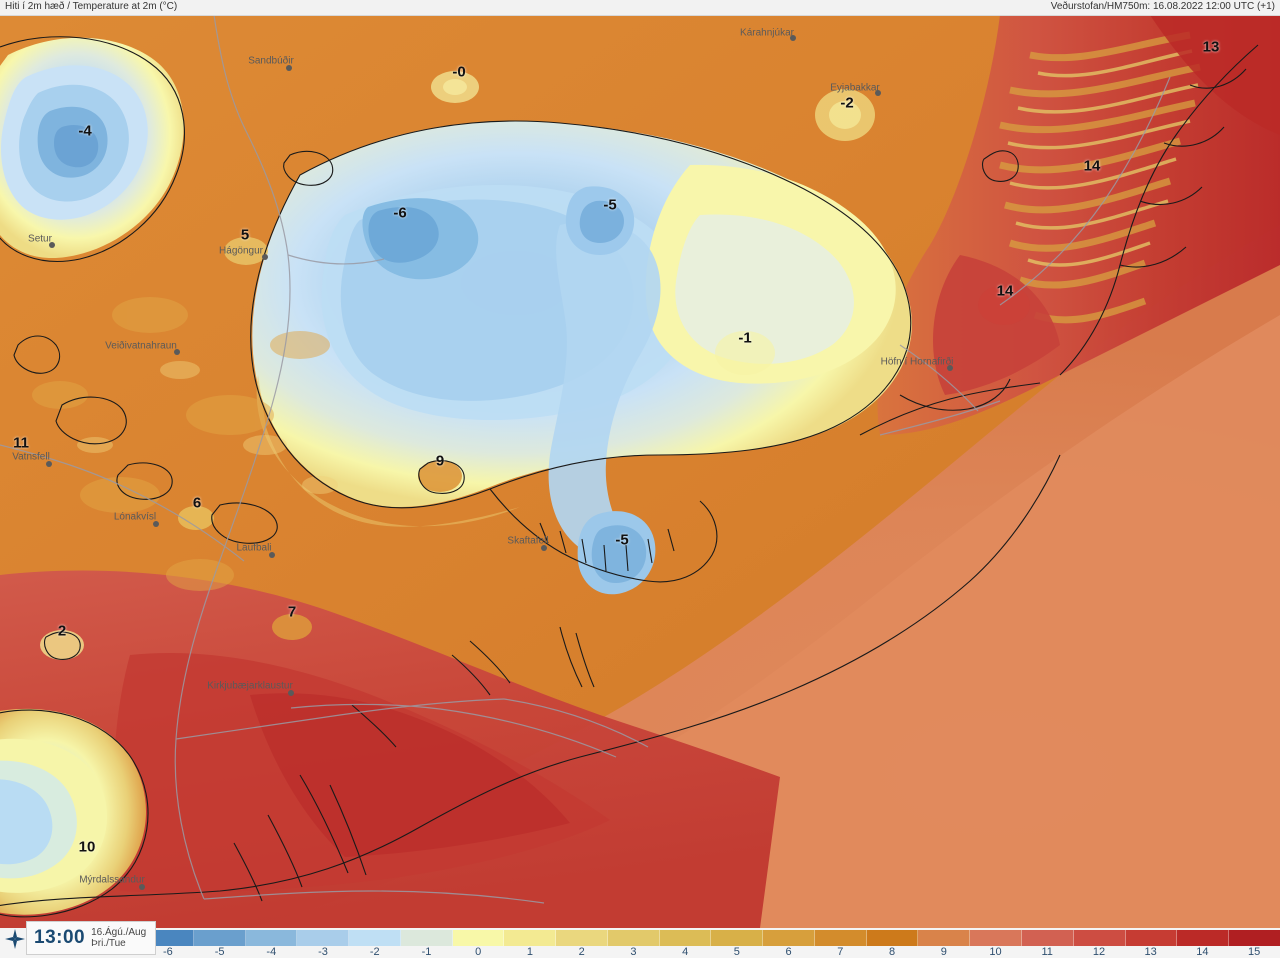 The image size is (1280, 958). What do you see at coordinates (530, 952) in the screenshot?
I see `color-scale-tick: 1` at bounding box center [530, 952].